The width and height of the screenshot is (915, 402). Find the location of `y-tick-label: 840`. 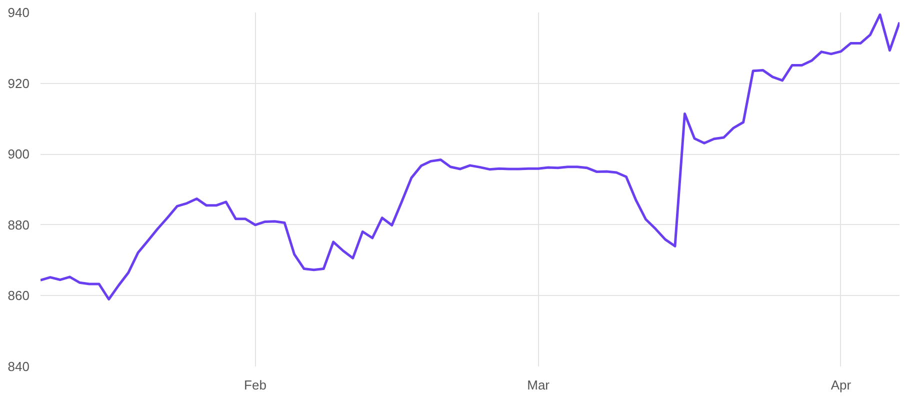

y-tick-label: 840 is located at coordinates (19, 366).